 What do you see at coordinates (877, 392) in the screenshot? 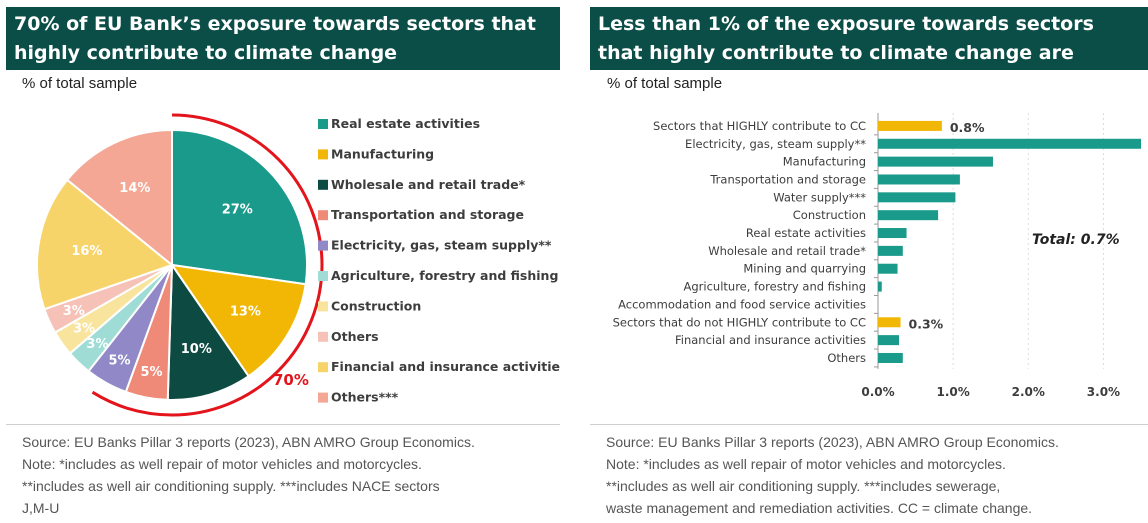
I see `bar-x-tick-label: 0.0%` at bounding box center [877, 392].